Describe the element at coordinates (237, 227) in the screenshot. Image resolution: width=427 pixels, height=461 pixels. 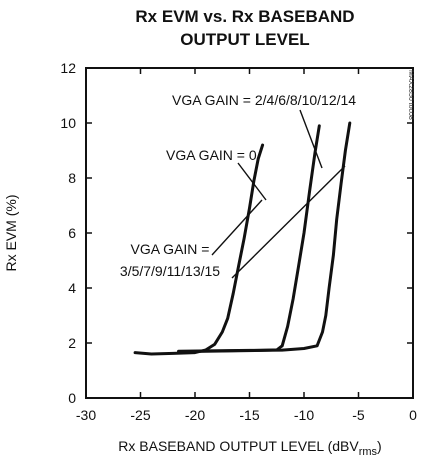
I see `arrow-gain-odd-a` at that location.